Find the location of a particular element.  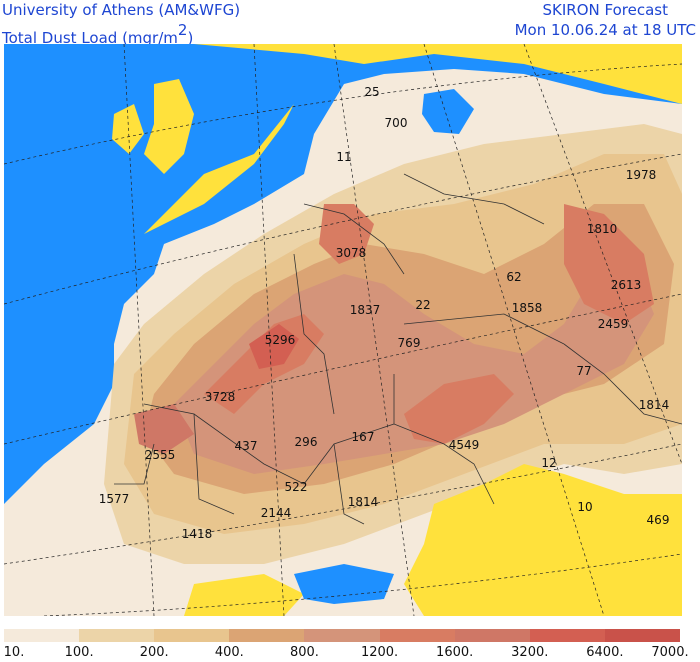

map-value-label: 1810 is located at coordinates (602, 229).